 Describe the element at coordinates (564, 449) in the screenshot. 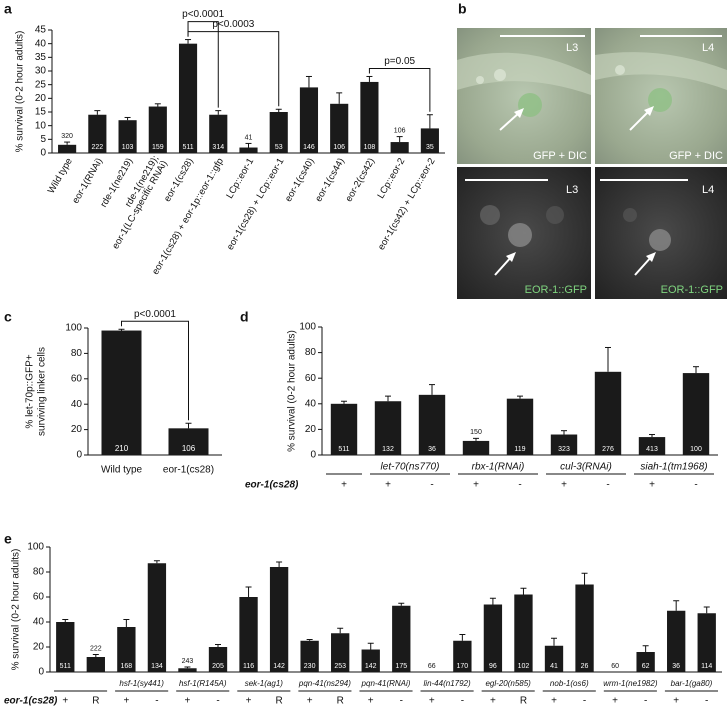

I see `n-label: 323` at that location.